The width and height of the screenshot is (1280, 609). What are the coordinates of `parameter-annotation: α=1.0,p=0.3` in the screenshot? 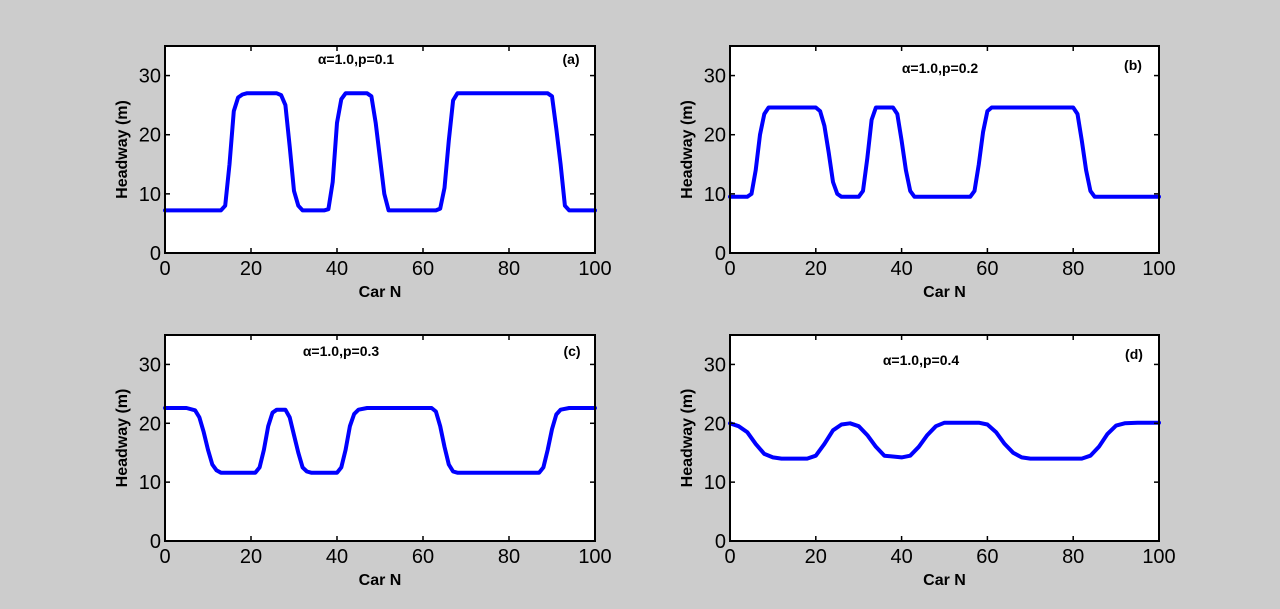 It's located at (341, 351).